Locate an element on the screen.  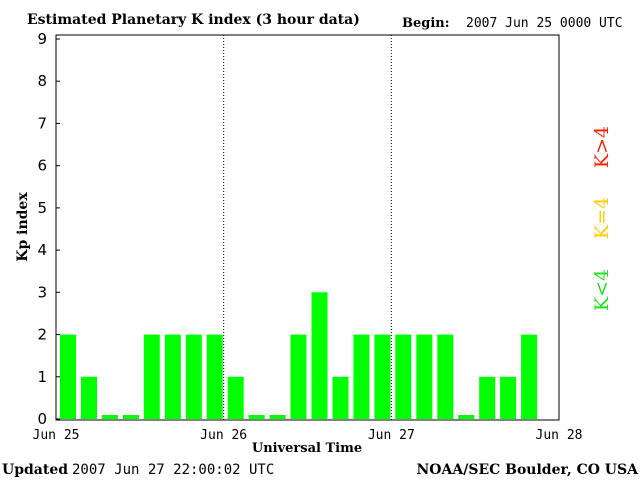
y-tick-label: 2 is located at coordinates (42, 335).